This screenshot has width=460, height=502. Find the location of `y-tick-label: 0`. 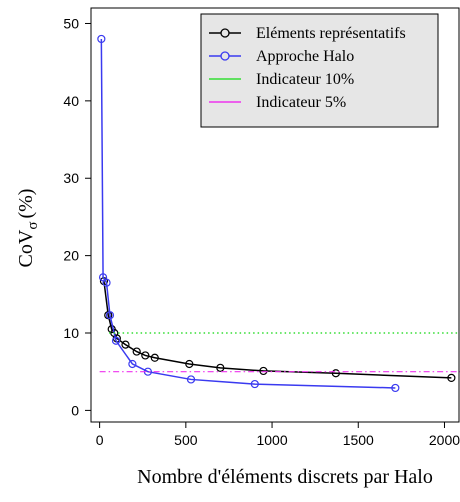

y-tick-label: 0 is located at coordinates (75, 410).